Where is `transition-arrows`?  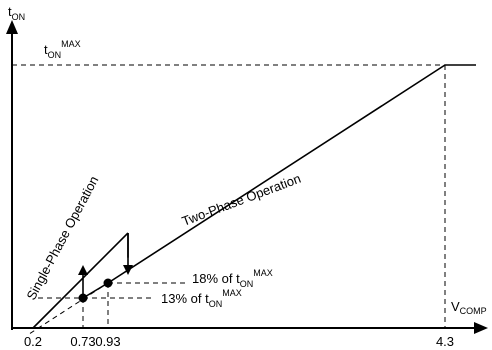 transition-arrows is located at coordinates (105, 266).